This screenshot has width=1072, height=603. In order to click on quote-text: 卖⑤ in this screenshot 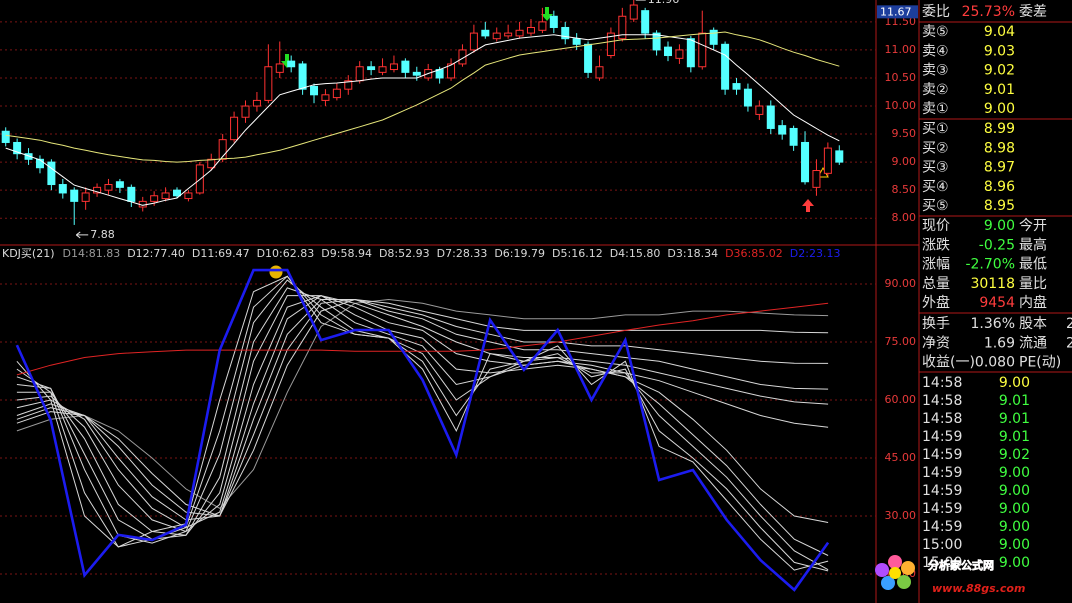, I will do `click(935, 32)`.